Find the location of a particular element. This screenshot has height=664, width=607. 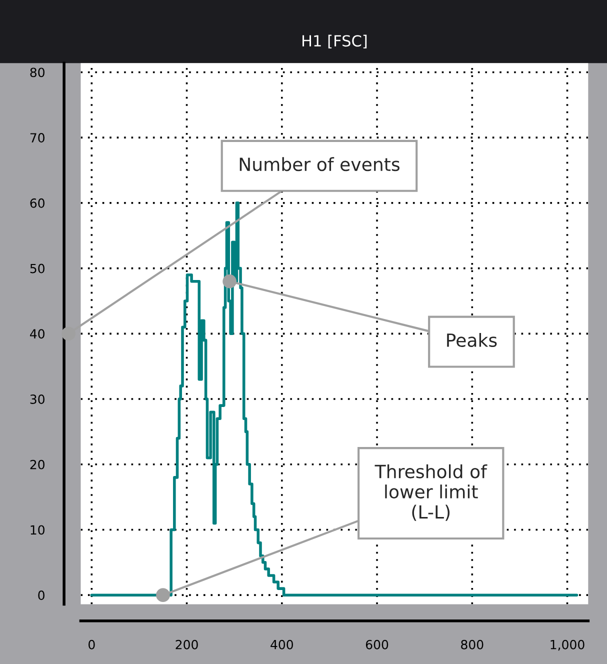

y-tick-label: 70 is located at coordinates (37, 138).